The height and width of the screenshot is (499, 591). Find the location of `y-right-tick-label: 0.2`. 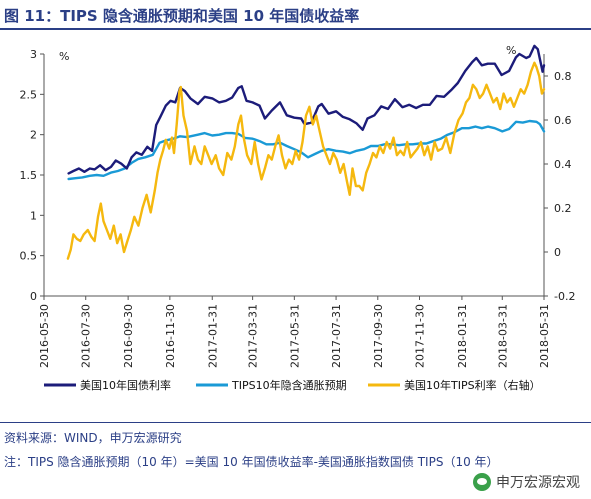

y-right-tick-label: 0.2 is located at coordinates (563, 208).